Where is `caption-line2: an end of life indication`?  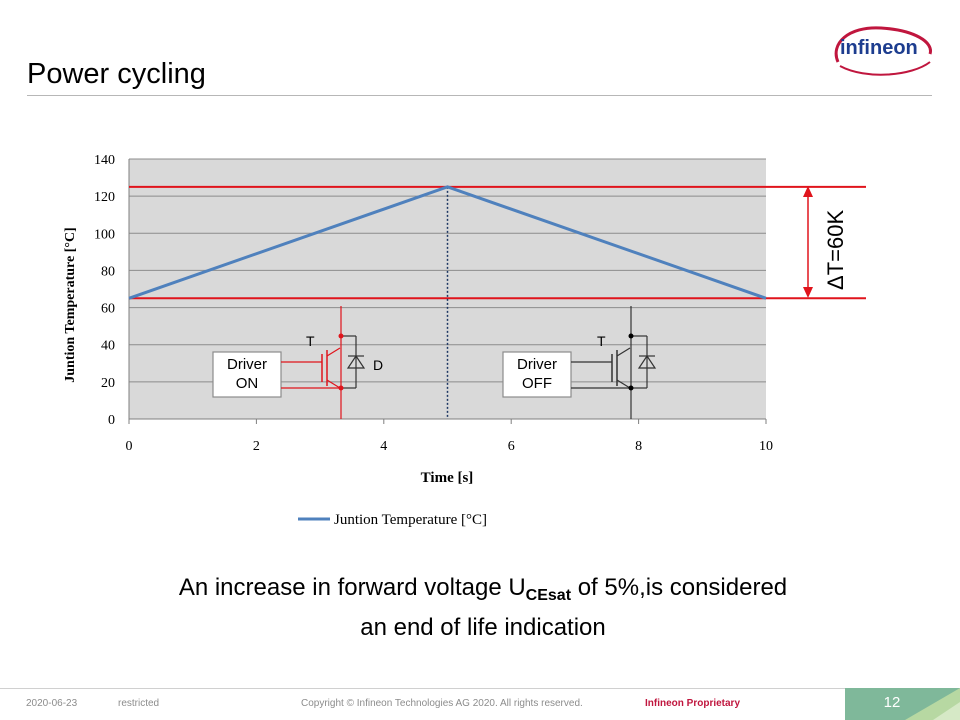
caption-line2: an end of life indication is located at coordinates (483, 627).